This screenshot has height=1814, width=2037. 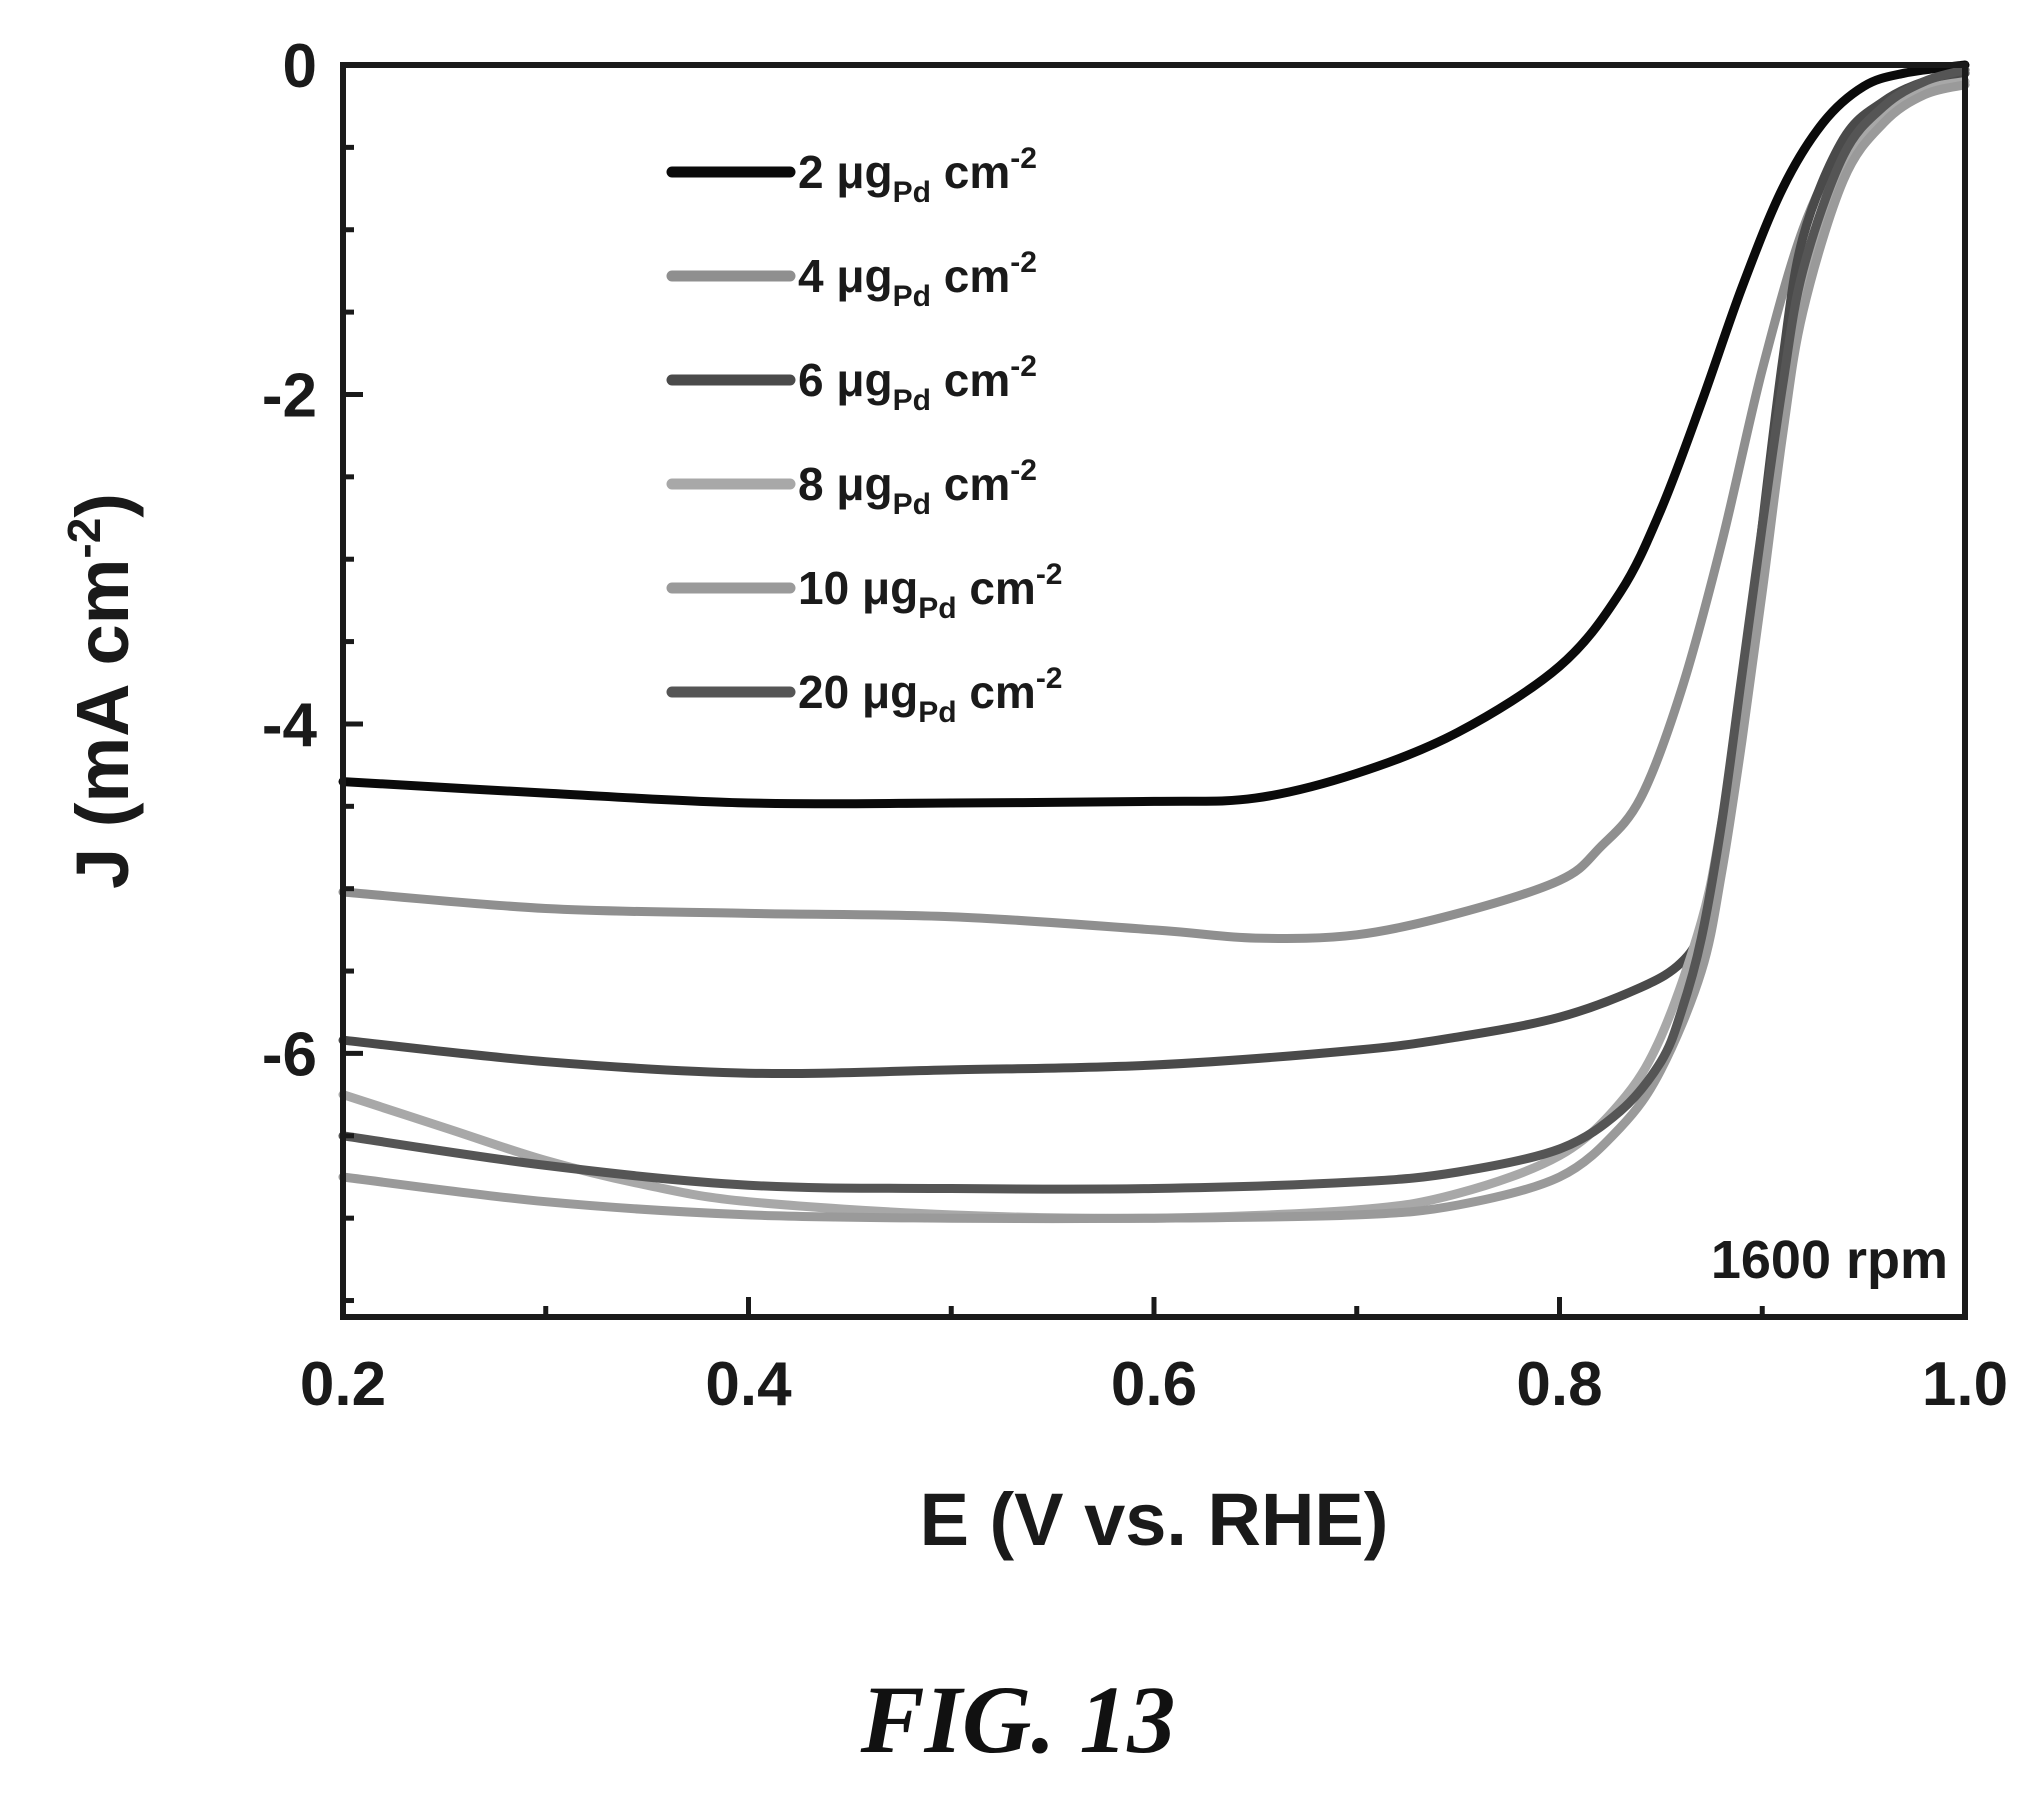 I want to click on x-tick-label: 0.2, so click(x=343, y=1384).